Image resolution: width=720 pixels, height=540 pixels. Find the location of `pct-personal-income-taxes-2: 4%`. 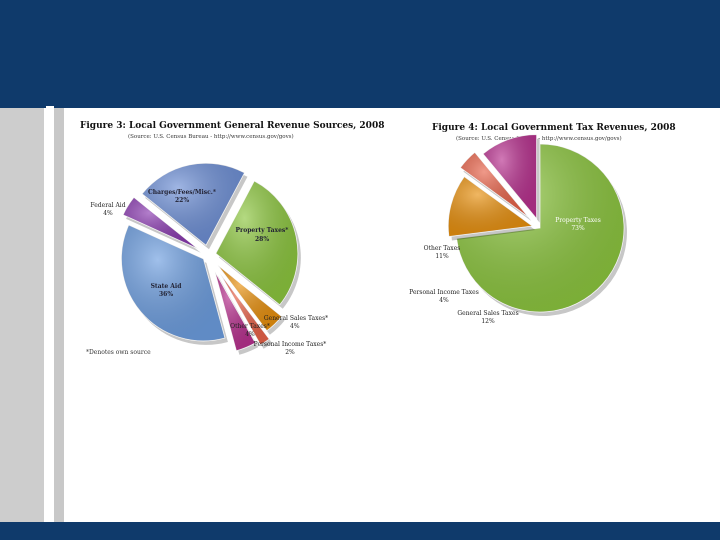

pct-personal-income-taxes-2: 4% is located at coordinates (444, 300).